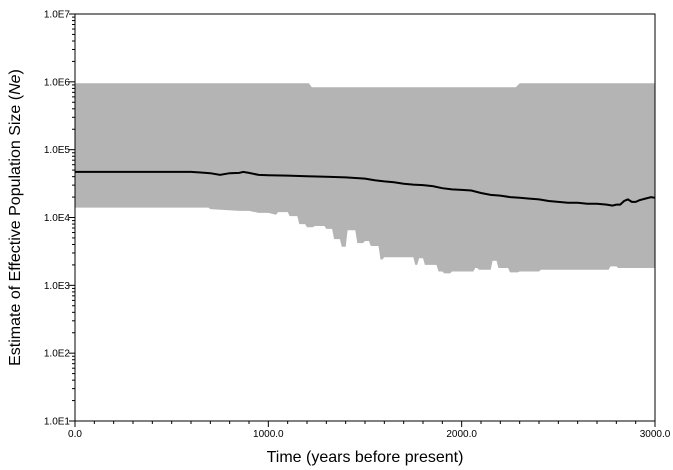 The image size is (673, 470). I want to click on median-line, so click(365, 188).